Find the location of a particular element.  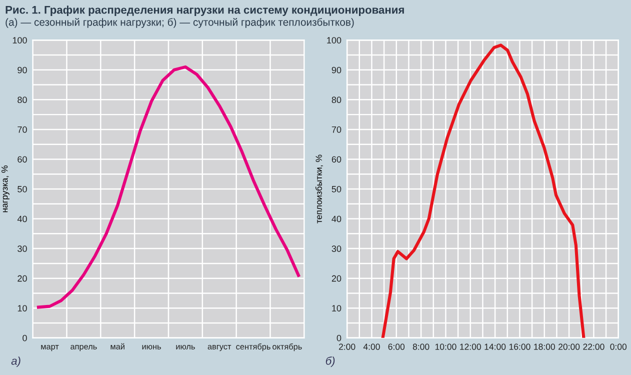

x-tick-label: 2:00 is located at coordinates (347, 347).